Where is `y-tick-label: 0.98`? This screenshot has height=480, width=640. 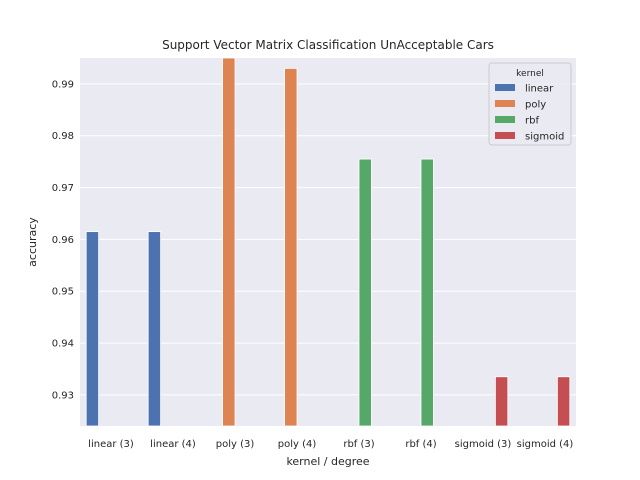 y-tick-label: 0.98 is located at coordinates (63, 136).